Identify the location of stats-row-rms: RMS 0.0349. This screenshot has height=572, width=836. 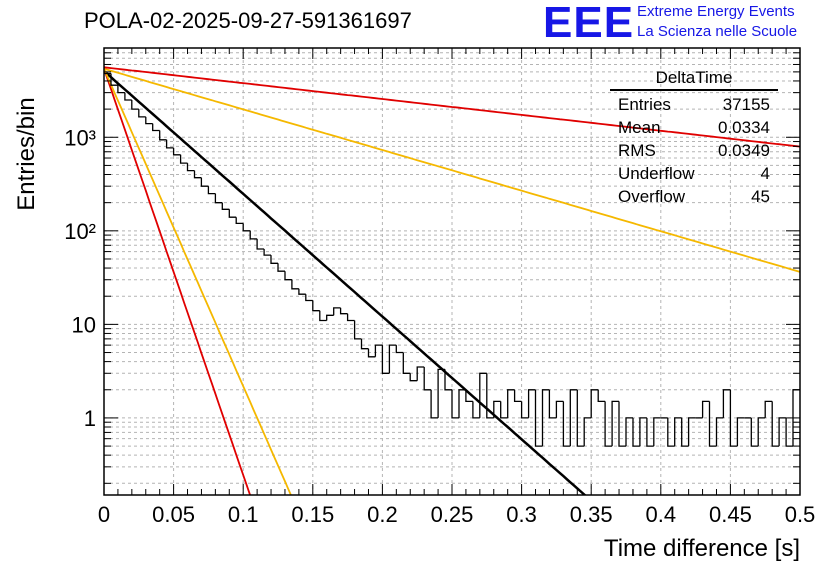
(694, 150).